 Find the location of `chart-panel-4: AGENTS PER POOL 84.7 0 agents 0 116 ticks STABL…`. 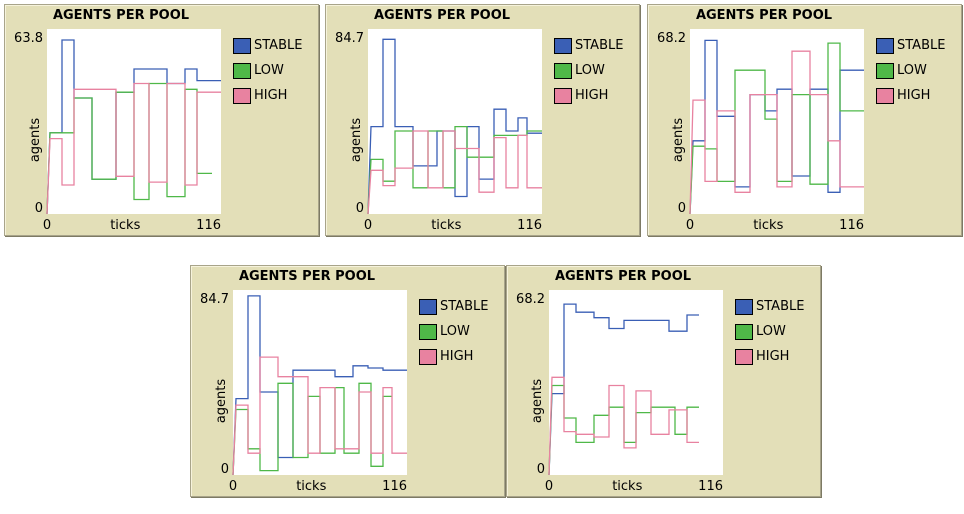

chart-panel-4: AGENTS PER POOL 84.7 0 agents 0 116 ticks STABL… is located at coordinates (347, 381).